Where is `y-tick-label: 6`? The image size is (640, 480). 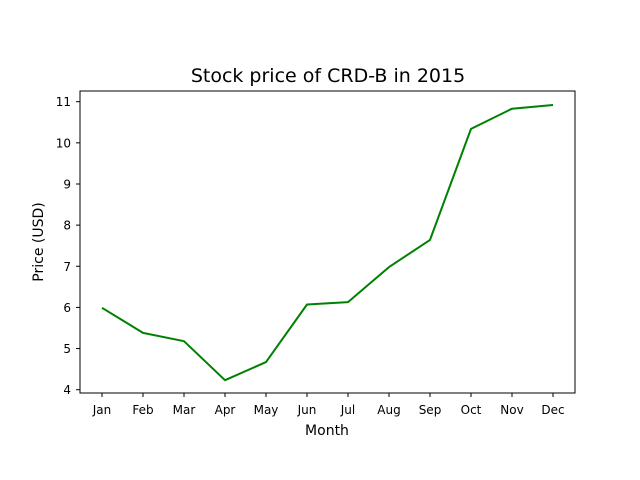
y-tick-label: 6 is located at coordinates (67, 308).